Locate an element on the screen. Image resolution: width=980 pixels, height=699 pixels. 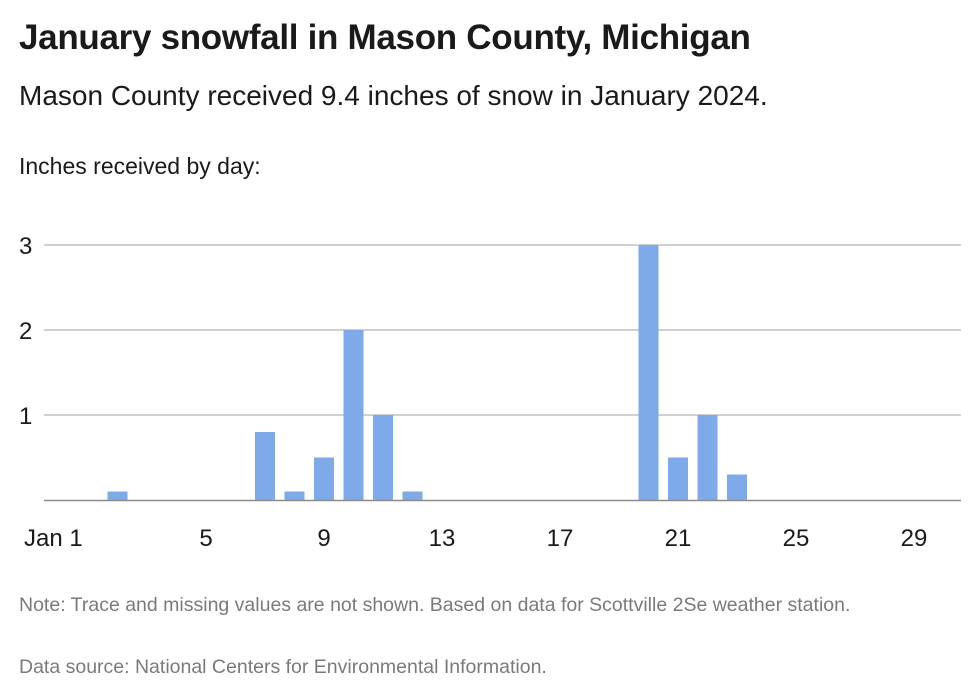
x-tick-label: 13 is located at coordinates (442, 538).